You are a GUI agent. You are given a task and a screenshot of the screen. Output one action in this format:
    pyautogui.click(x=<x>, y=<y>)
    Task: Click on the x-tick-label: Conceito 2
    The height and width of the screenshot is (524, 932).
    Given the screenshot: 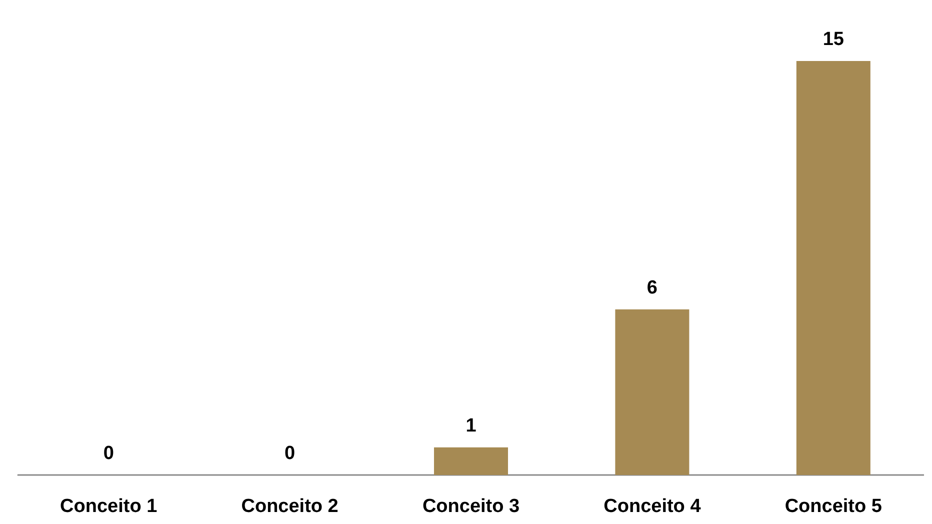 What is the action you would take?
    pyautogui.click(x=289, y=506)
    